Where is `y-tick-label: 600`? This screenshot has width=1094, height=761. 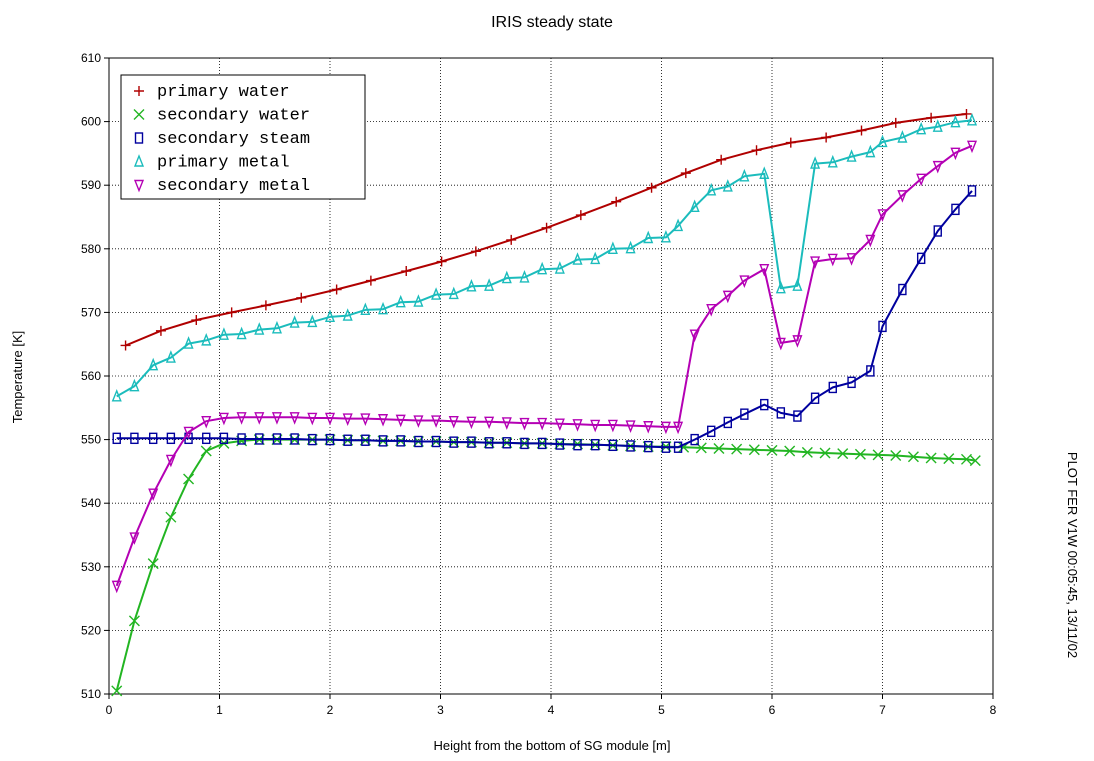 y-tick-label: 600 is located at coordinates (91, 122).